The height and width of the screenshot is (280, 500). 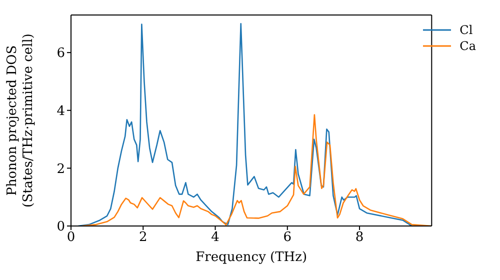 What do you see at coordinates (71, 238) in the screenshot?
I see `x-tick-label: 0` at bounding box center [71, 238].